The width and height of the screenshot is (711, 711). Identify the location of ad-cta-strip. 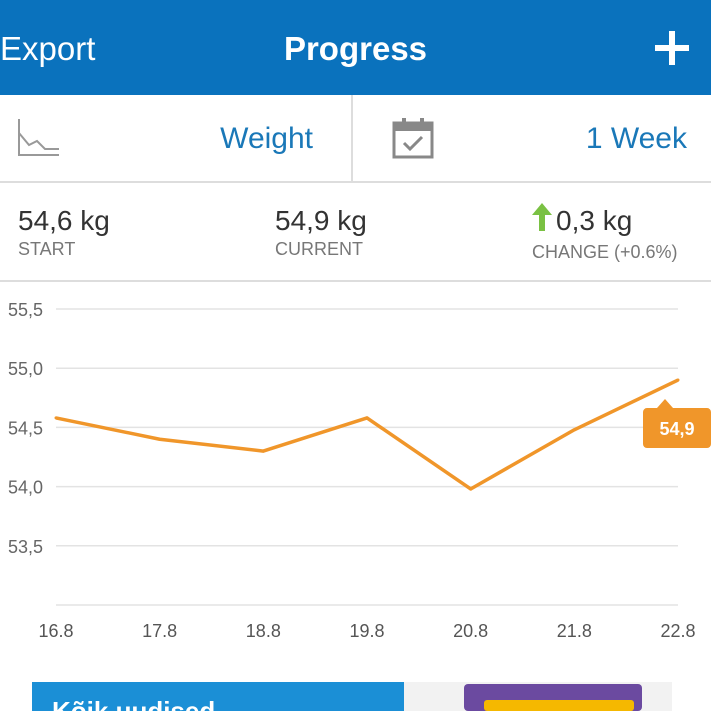
(559, 705).